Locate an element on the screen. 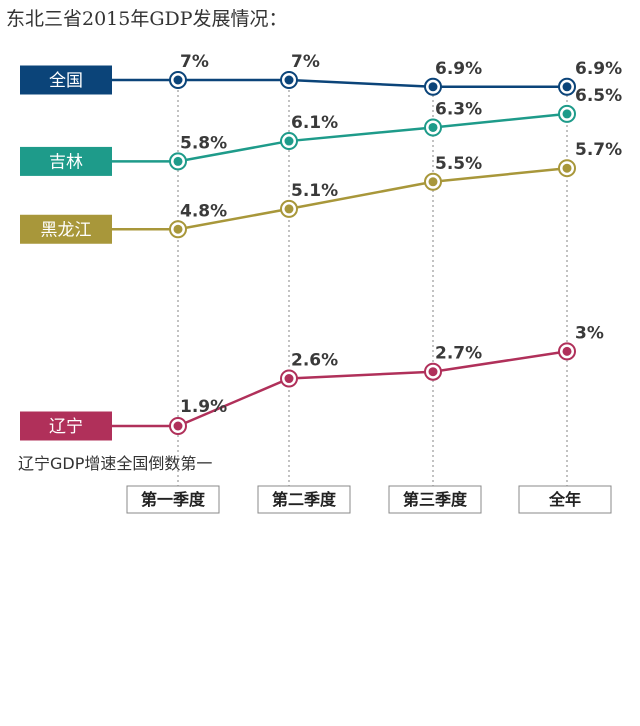  series-label-3: 黑龙江 is located at coordinates (66, 229).